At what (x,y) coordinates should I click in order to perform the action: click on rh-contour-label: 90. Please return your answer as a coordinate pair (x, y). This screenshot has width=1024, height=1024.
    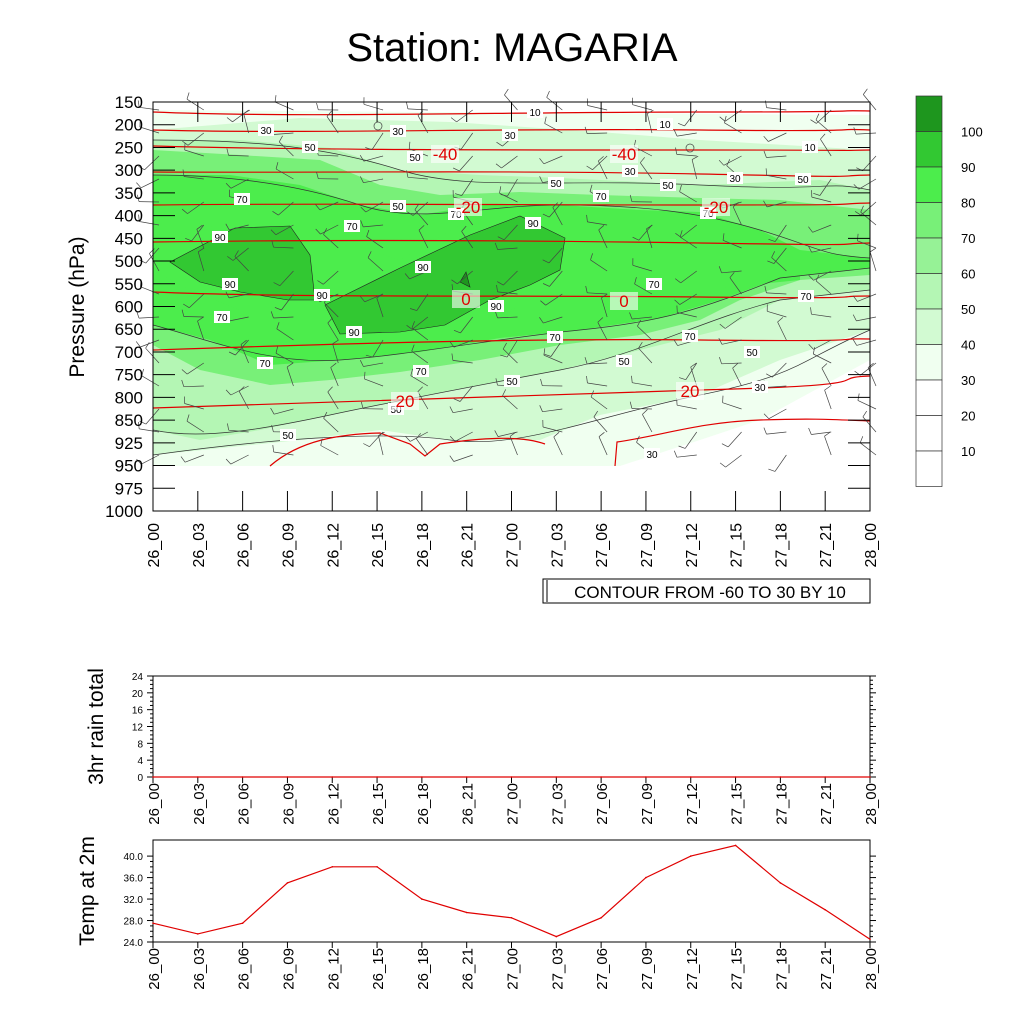
    Looking at the image, I should click on (322, 296).